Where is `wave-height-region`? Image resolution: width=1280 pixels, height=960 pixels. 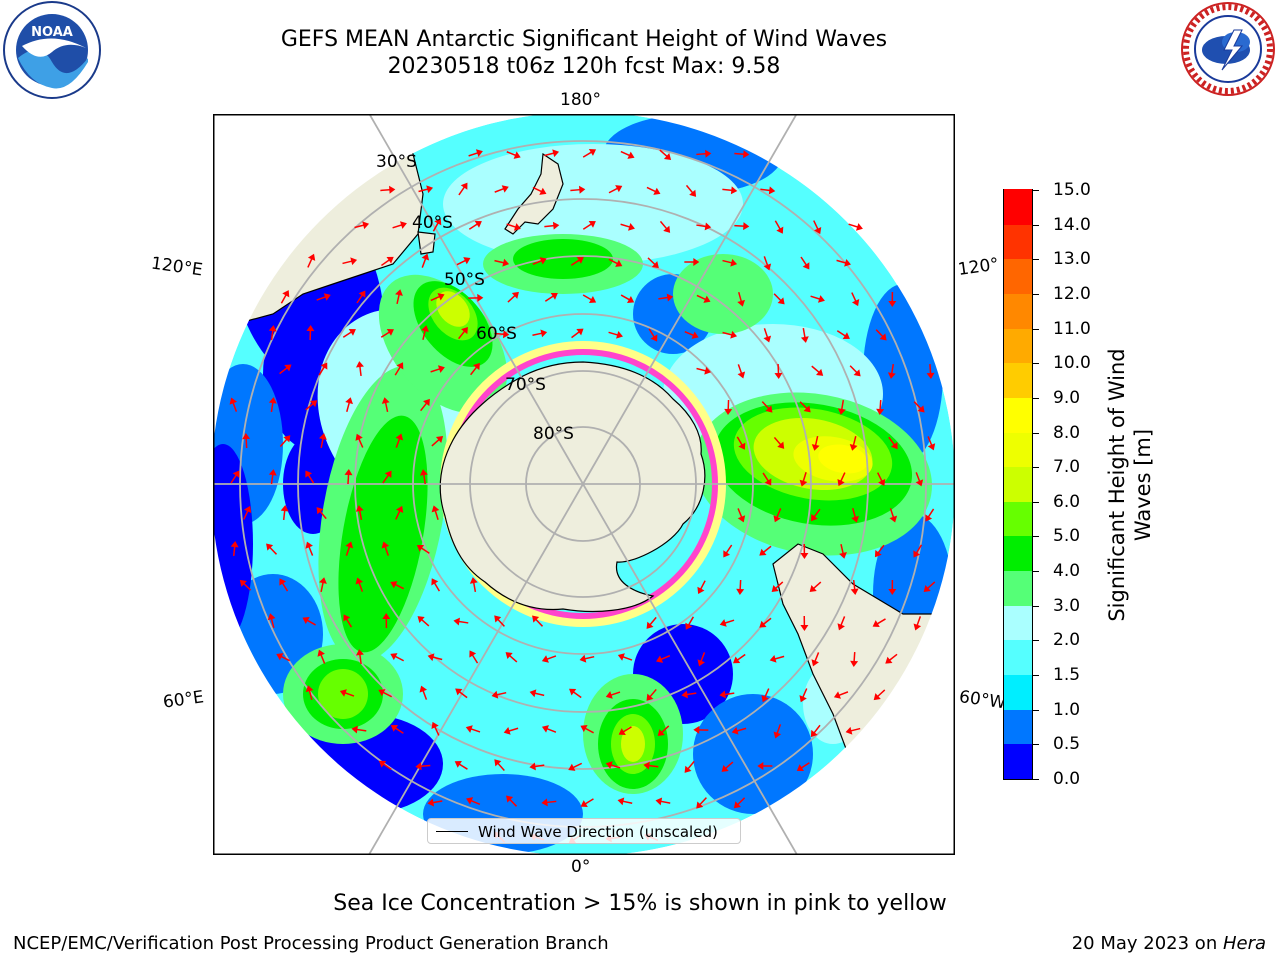 wave-height-region is located at coordinates (563, 259).